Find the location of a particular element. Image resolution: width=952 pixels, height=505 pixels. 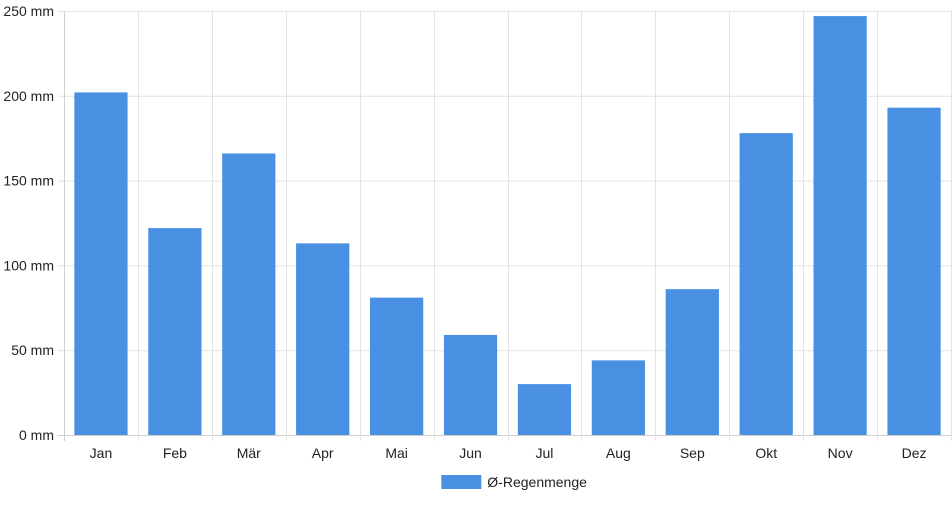

y-tick-label: 150 mm is located at coordinates (28, 181).